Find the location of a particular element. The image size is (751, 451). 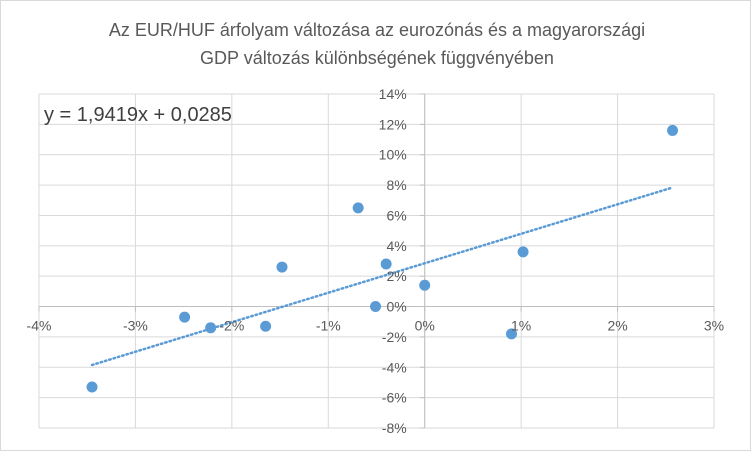

y-tick-label: 8% is located at coordinates (396, 185).